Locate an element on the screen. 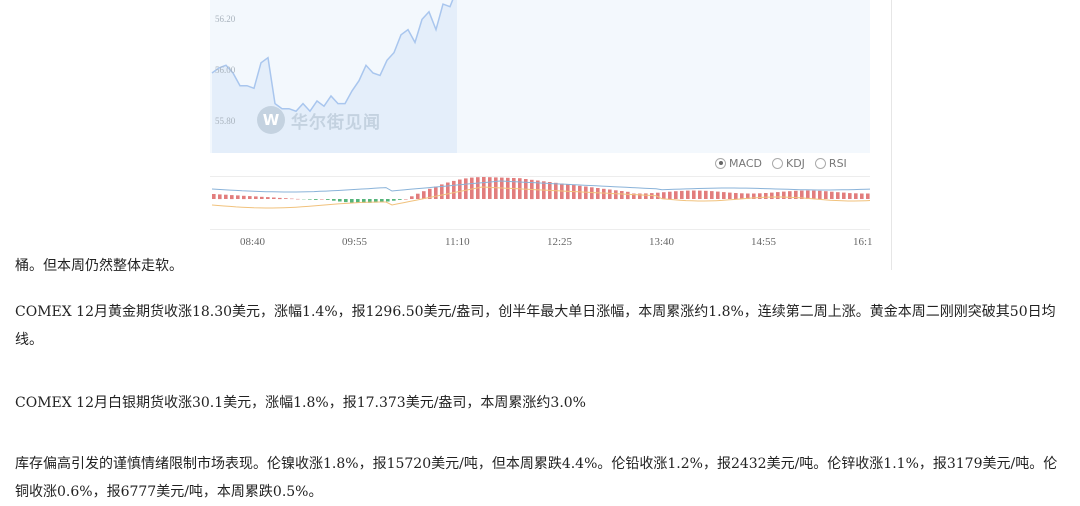  macd-svg is located at coordinates (540, 203).